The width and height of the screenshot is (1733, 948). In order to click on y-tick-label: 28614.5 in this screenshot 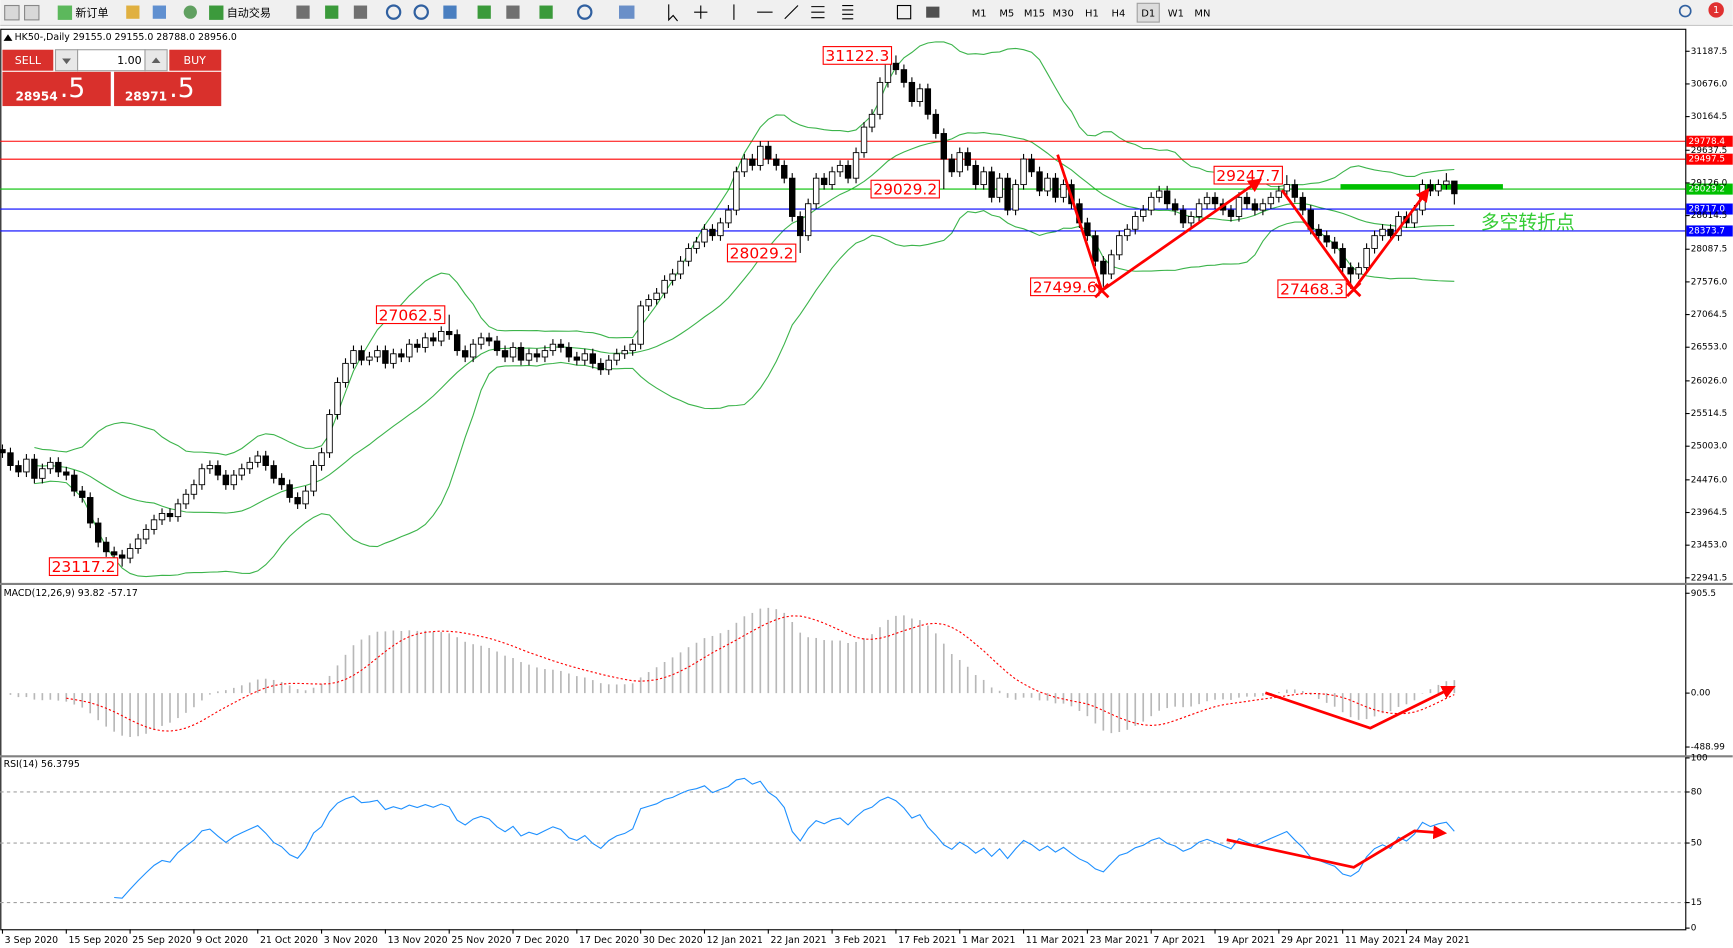, I will do `click(1709, 216)`.